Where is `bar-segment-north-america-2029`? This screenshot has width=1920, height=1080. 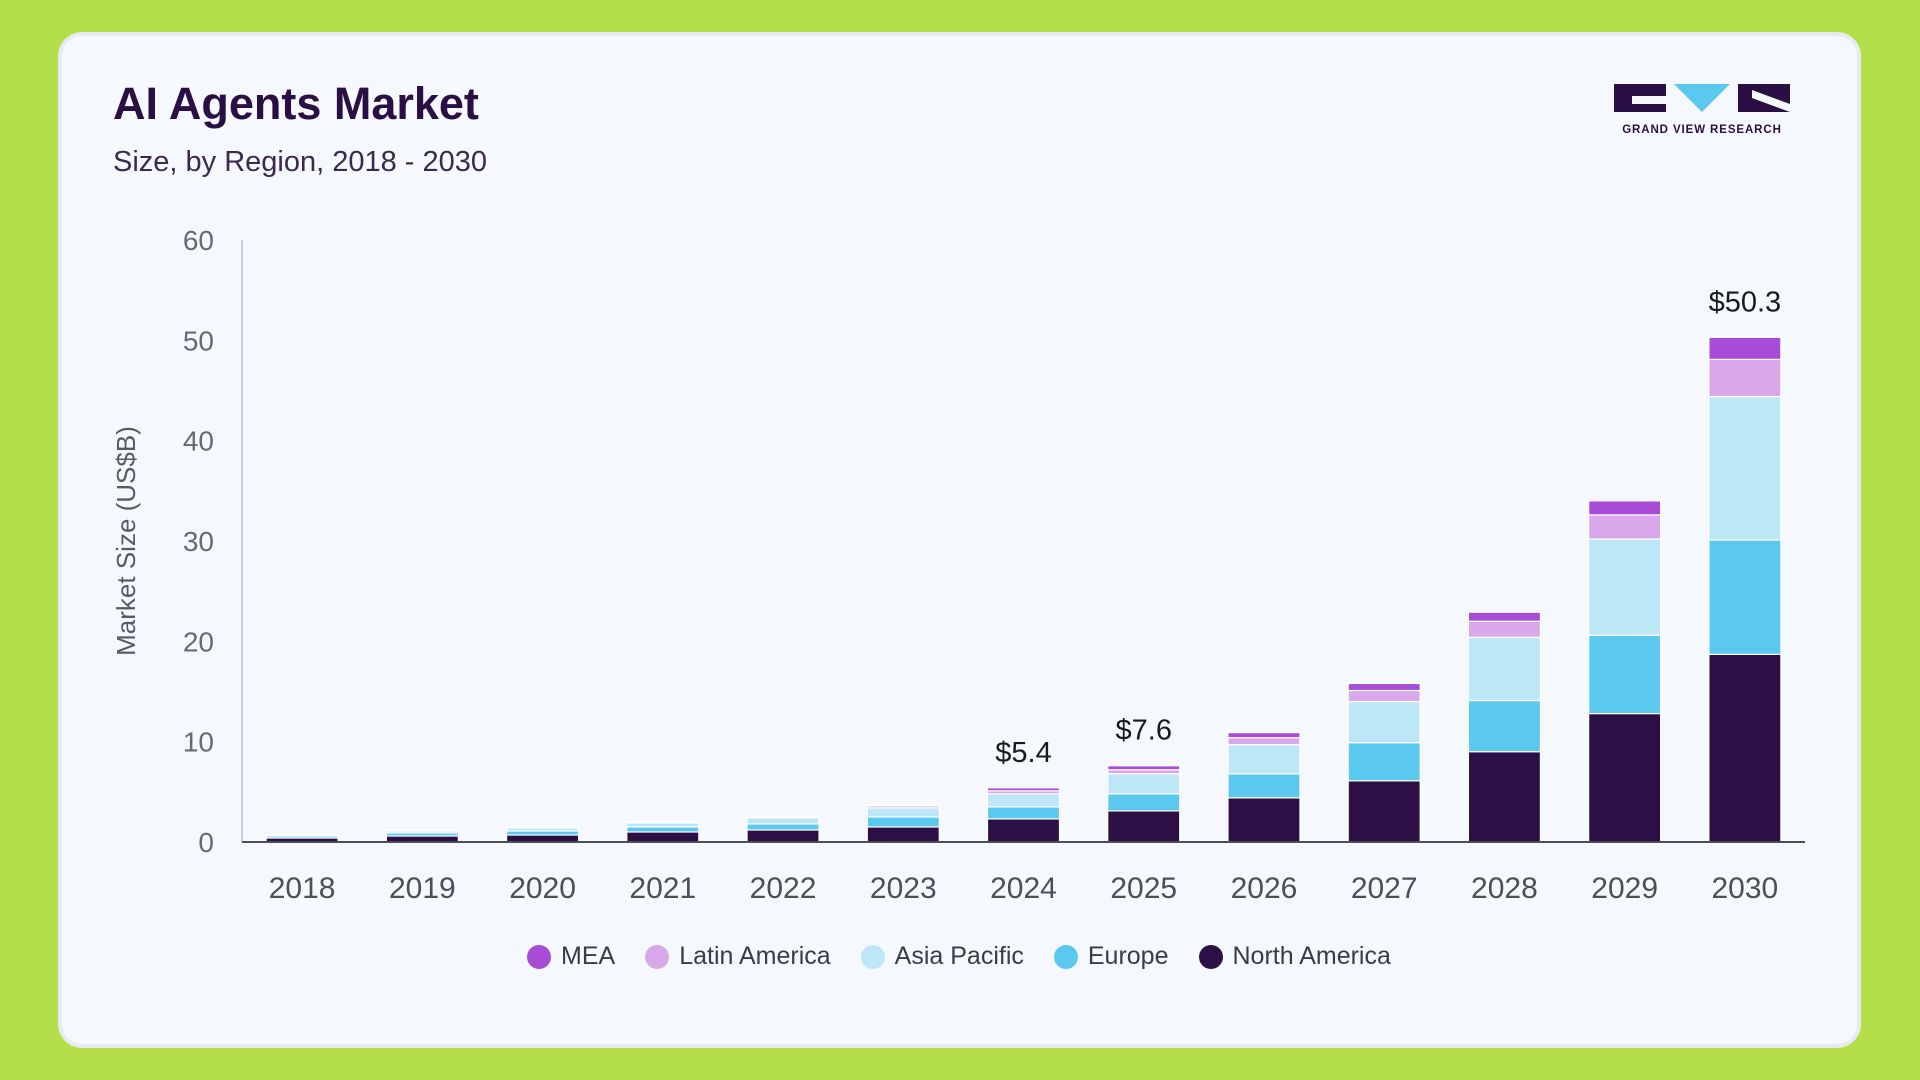
bar-segment-north-america-2029 is located at coordinates (1625, 777).